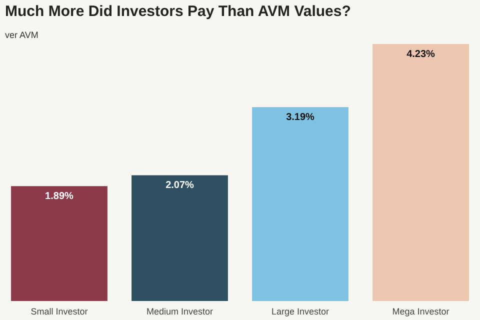  I want to click on chart-subtitle: ver AVM, so click(21, 35).